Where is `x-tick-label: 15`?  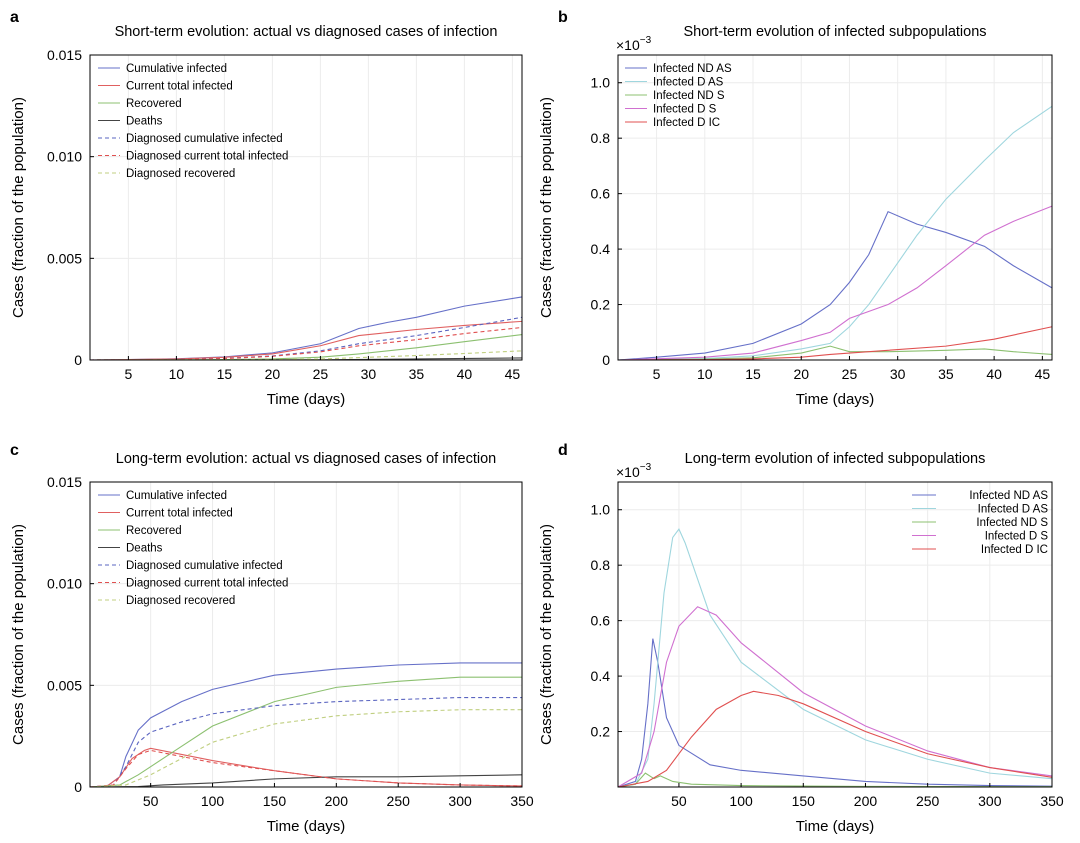
x-tick-label: 15 is located at coordinates (753, 374).